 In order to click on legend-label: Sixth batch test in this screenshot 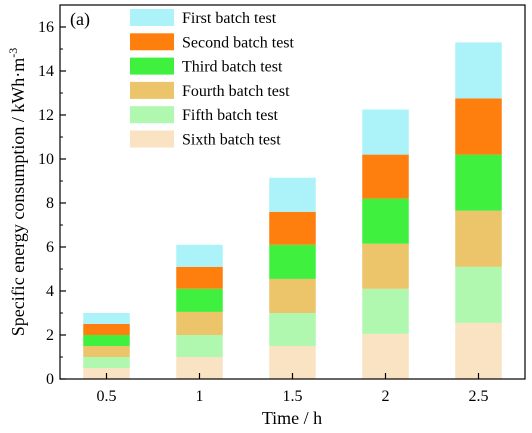, I will do `click(231, 140)`.